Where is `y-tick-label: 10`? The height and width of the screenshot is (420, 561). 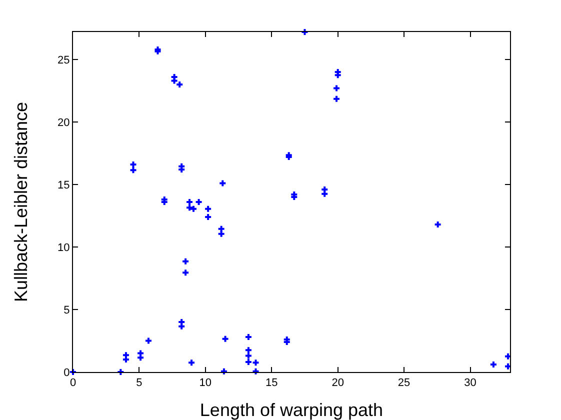 y-tick-label: 10 is located at coordinates (64, 248).